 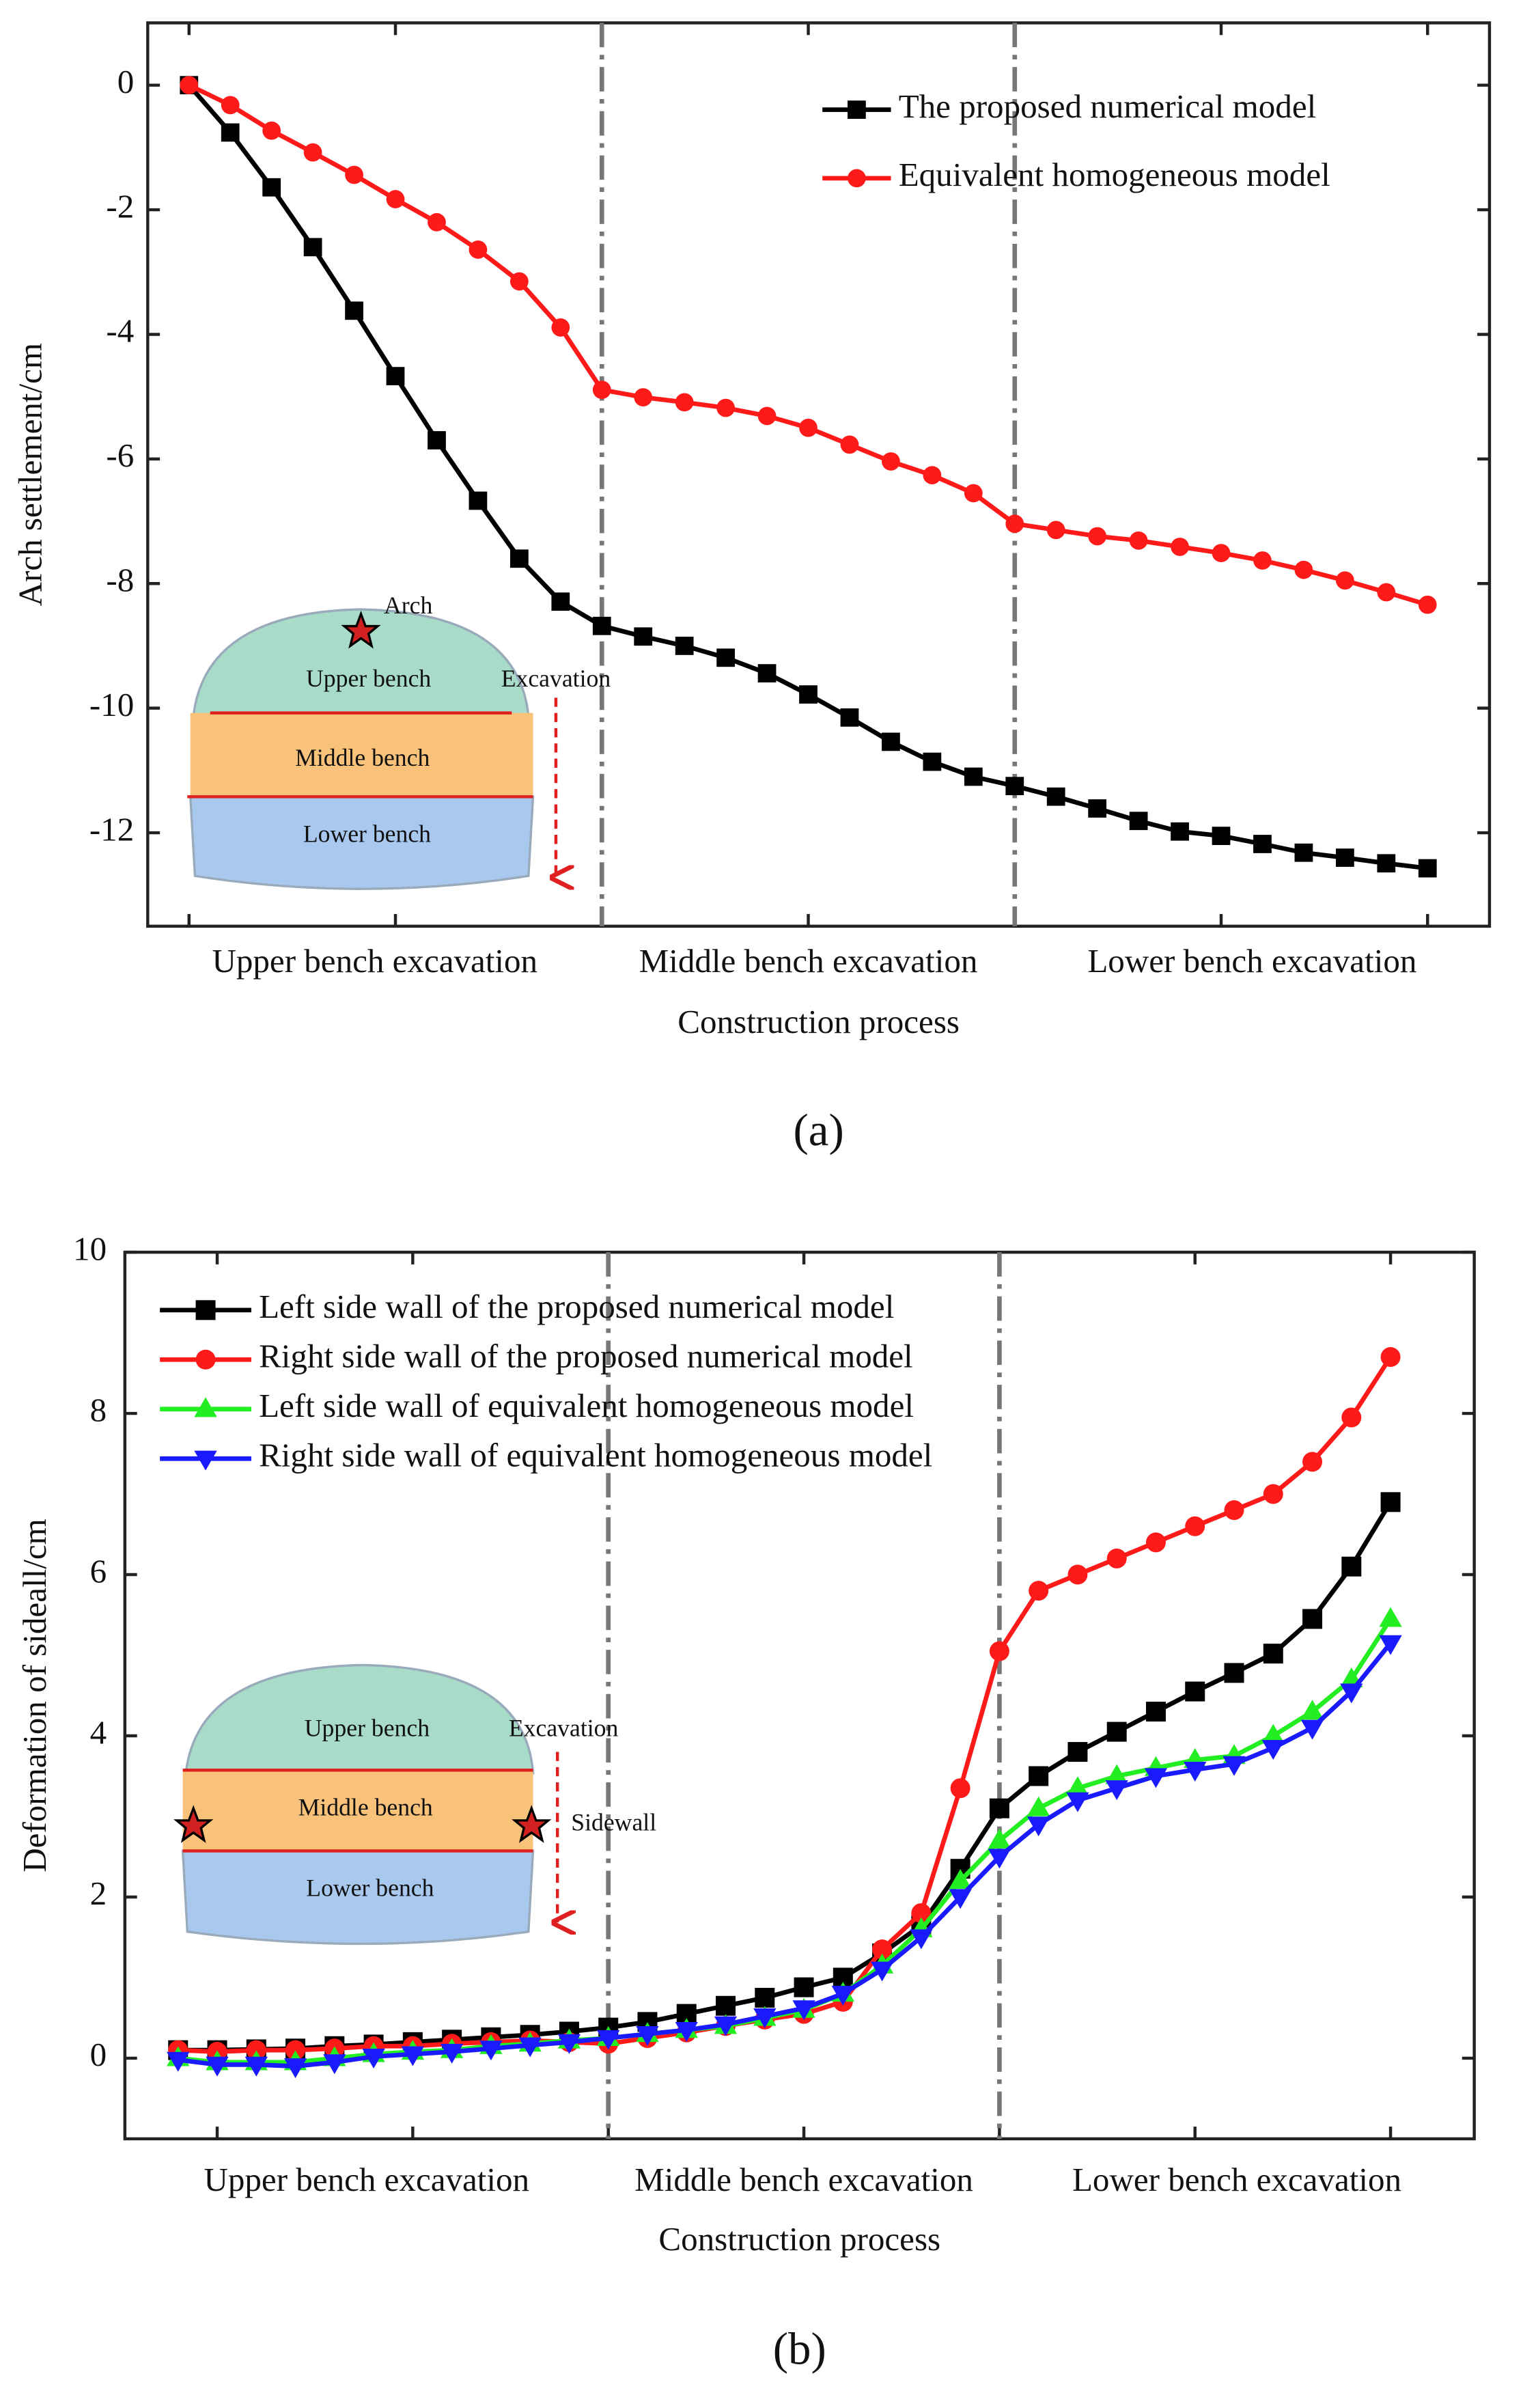 I want to click on y-tick-label: 6, so click(x=99, y=1571).